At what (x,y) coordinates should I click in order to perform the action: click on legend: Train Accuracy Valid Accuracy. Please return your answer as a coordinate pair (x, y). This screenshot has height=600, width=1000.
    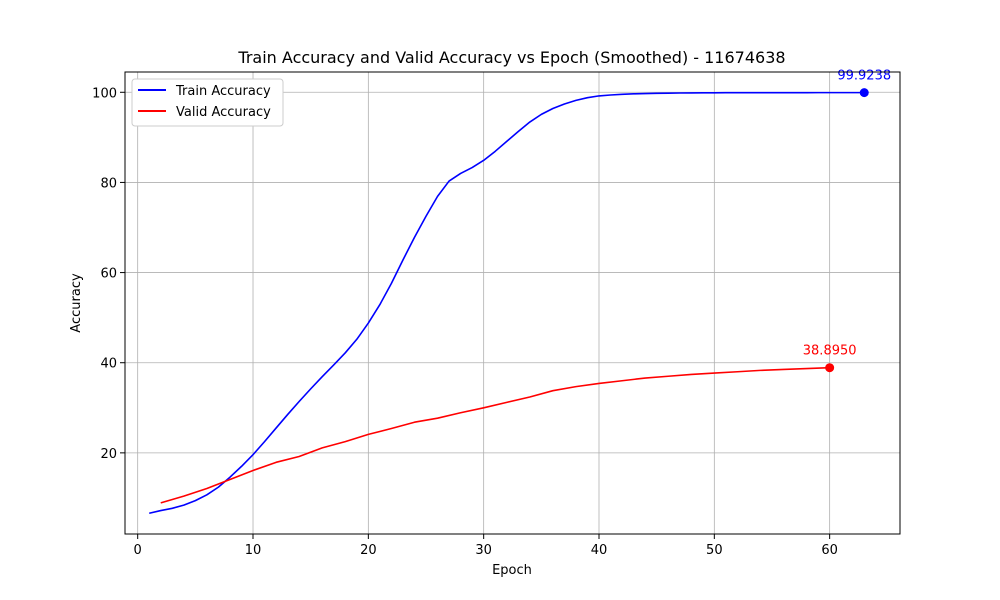
    Looking at the image, I should click on (207, 102).